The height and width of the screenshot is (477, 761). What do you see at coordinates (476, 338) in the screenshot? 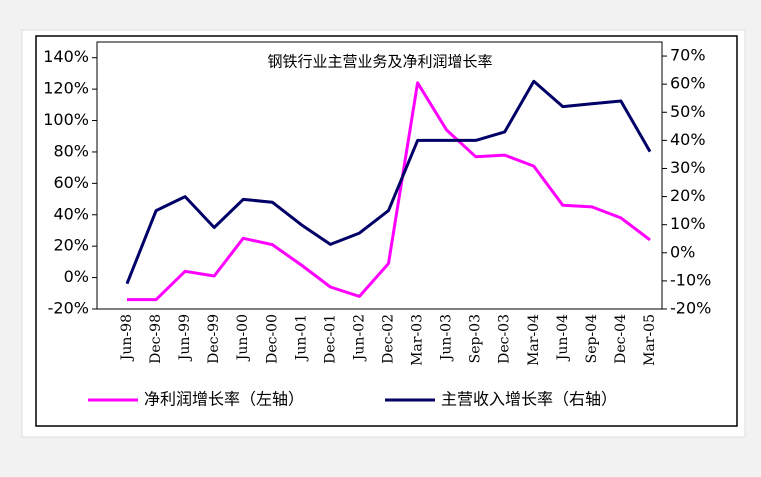
I see `x-tick-label: Sep-03` at bounding box center [476, 338].